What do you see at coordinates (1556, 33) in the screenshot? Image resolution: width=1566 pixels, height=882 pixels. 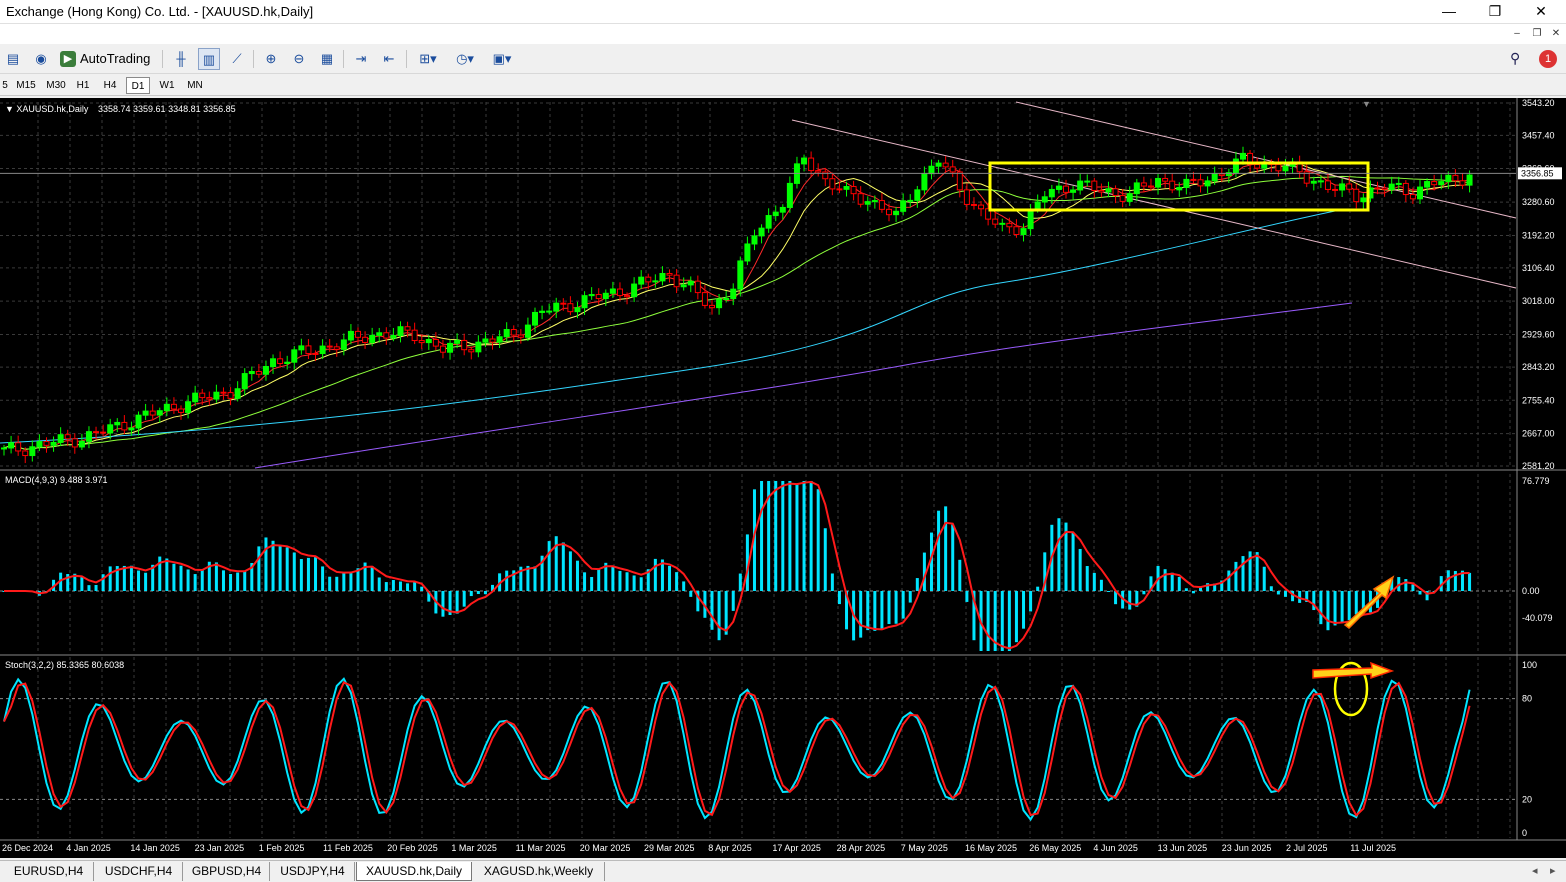 I see `mdi-close-button: ✕` at bounding box center [1556, 33].